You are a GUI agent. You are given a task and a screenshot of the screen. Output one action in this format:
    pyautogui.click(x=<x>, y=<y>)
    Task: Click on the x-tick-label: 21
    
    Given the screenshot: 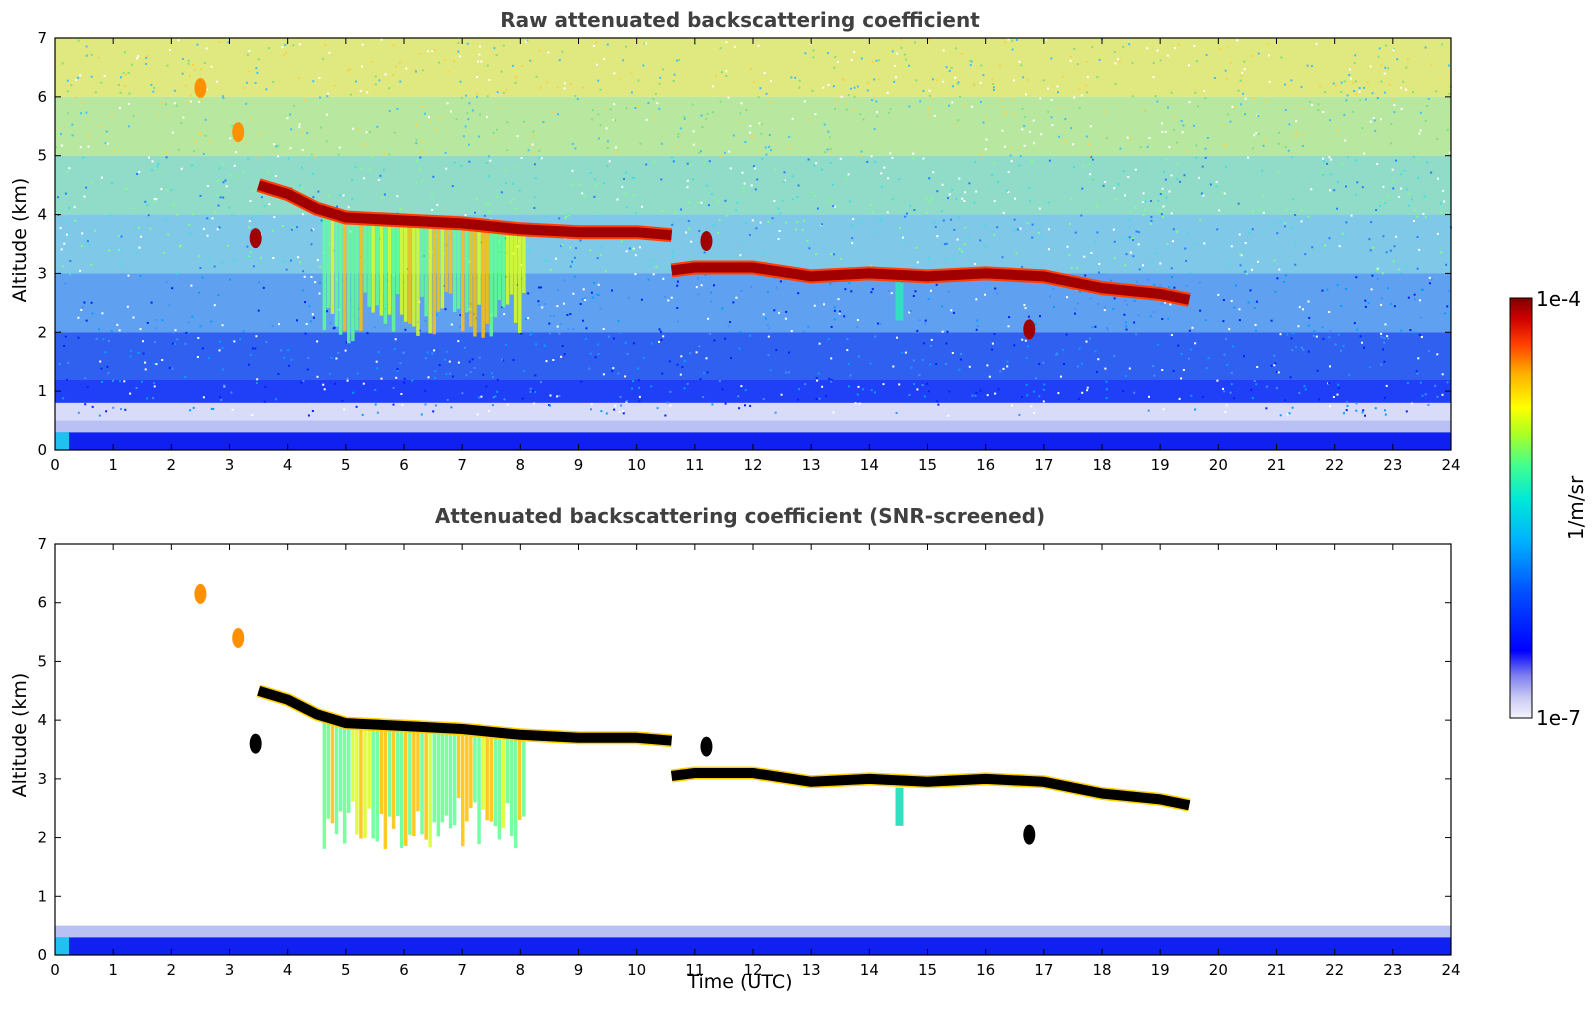 What is the action you would take?
    pyautogui.click(x=1276, y=970)
    